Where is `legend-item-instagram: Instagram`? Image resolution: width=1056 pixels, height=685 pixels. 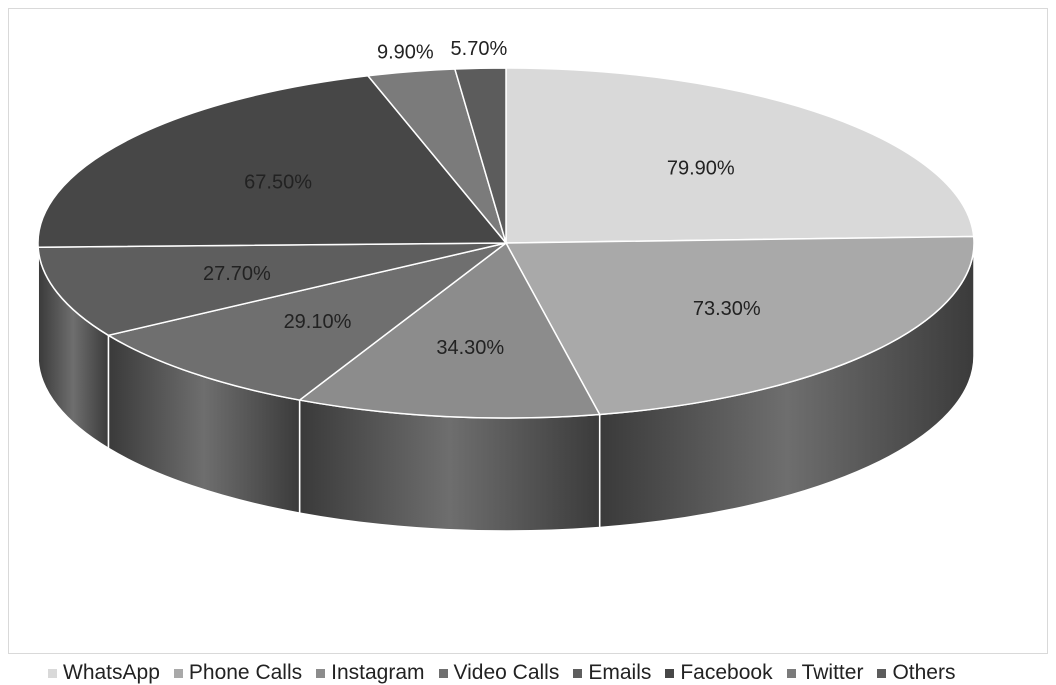
legend-item-instagram: Instagram is located at coordinates (370, 673).